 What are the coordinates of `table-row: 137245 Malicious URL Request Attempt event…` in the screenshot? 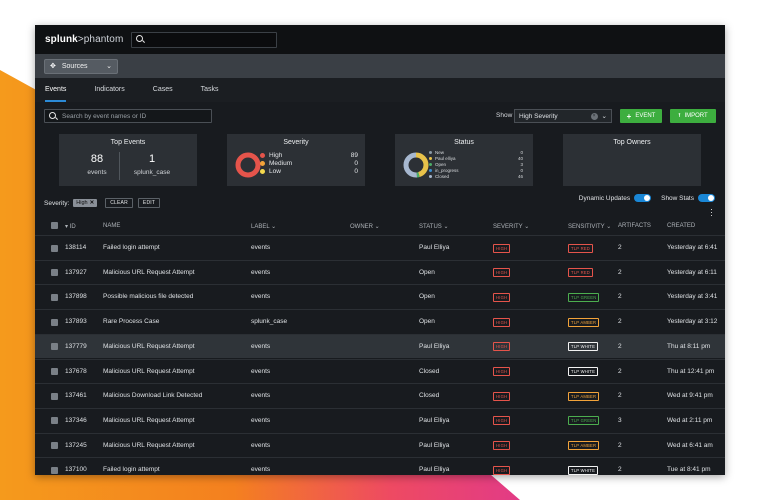 It's located at (380, 445).